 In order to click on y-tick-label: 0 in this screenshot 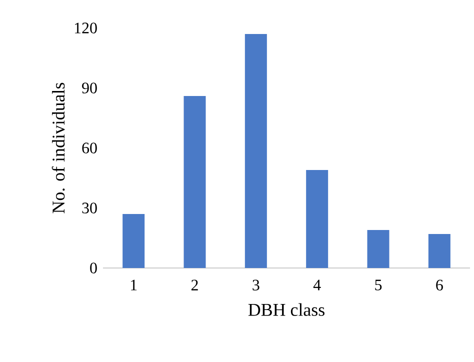, I will do `click(93, 268)`.